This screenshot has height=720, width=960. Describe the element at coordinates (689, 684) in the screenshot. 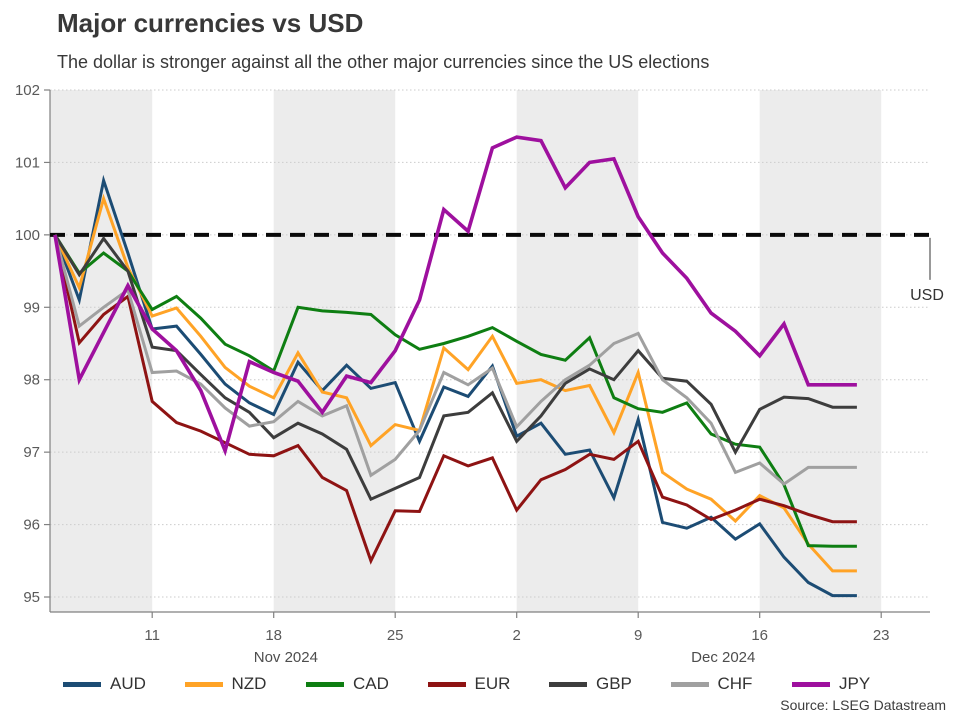

I see `legend-swatch-chf` at that location.